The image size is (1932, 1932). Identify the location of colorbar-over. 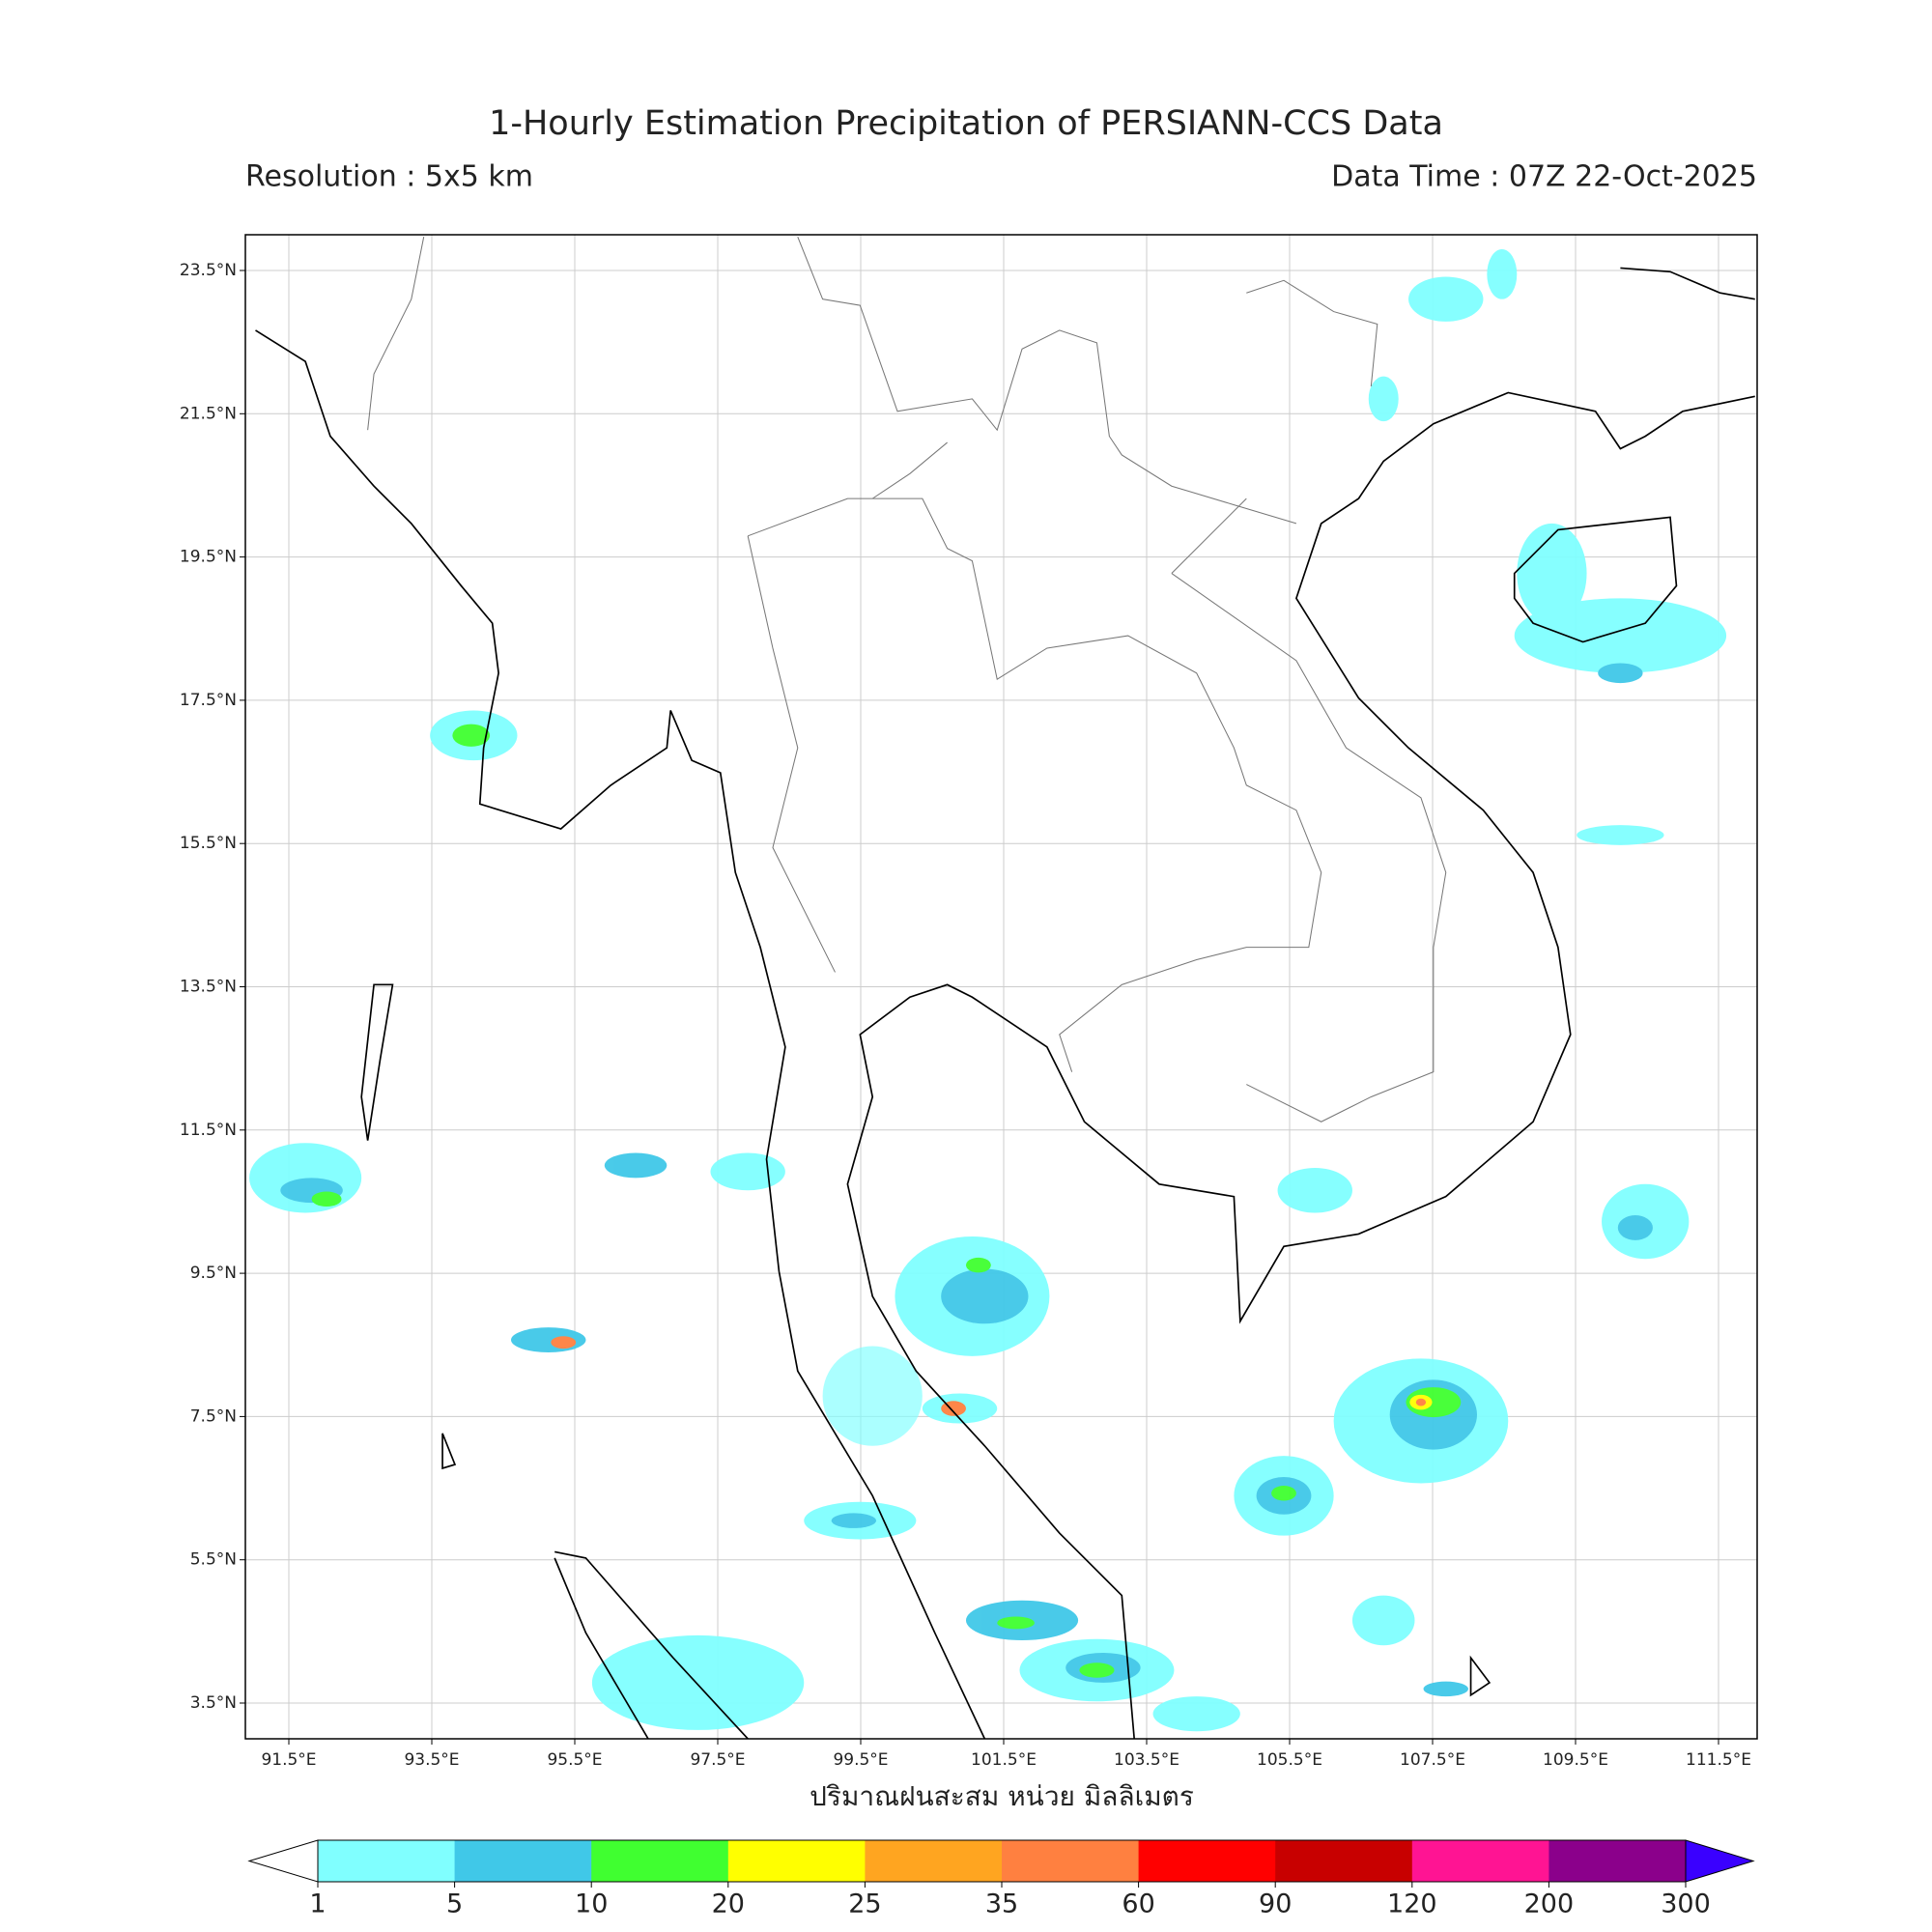
(1720, 1861).